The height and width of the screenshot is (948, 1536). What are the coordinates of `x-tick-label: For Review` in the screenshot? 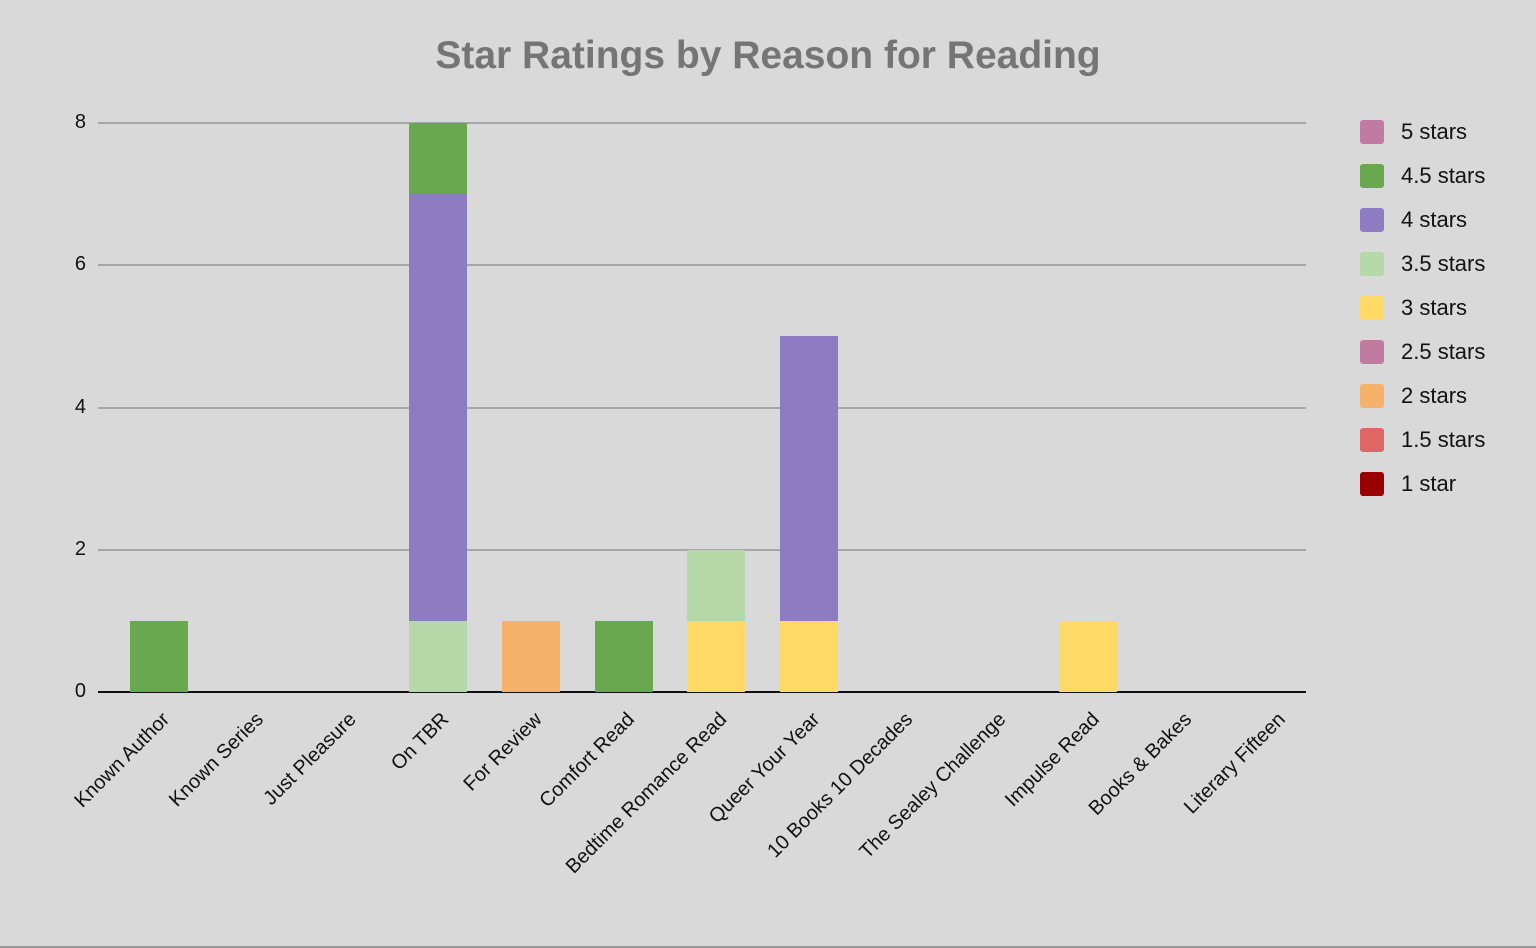 It's located at (503, 752).